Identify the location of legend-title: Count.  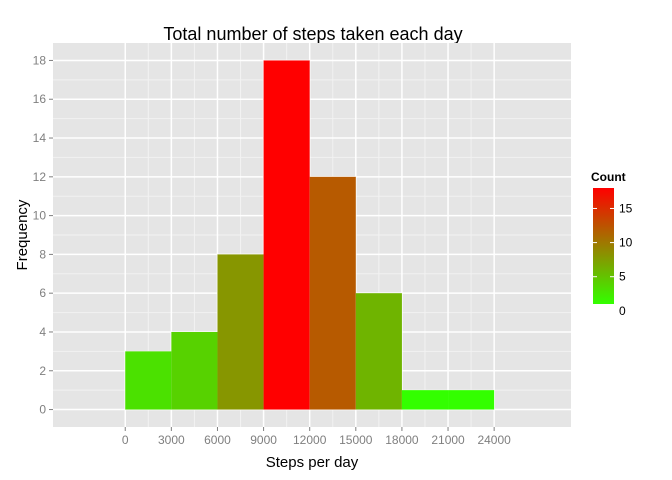
(608, 177).